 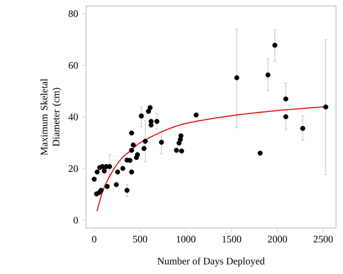 I want to click on x-tick-label: 0, so click(x=94, y=239).